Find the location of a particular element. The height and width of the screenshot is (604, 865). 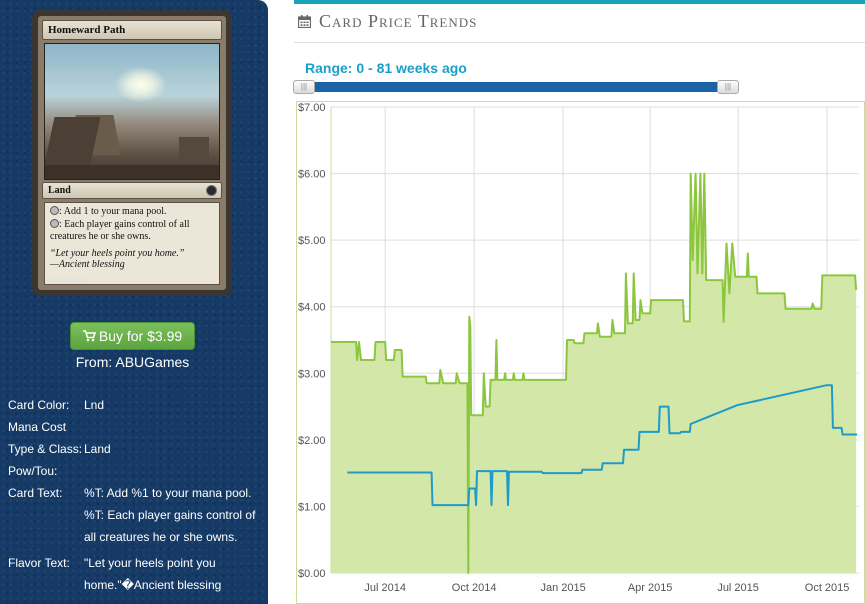

y-tick-label: $5.00 is located at coordinates (312, 241).